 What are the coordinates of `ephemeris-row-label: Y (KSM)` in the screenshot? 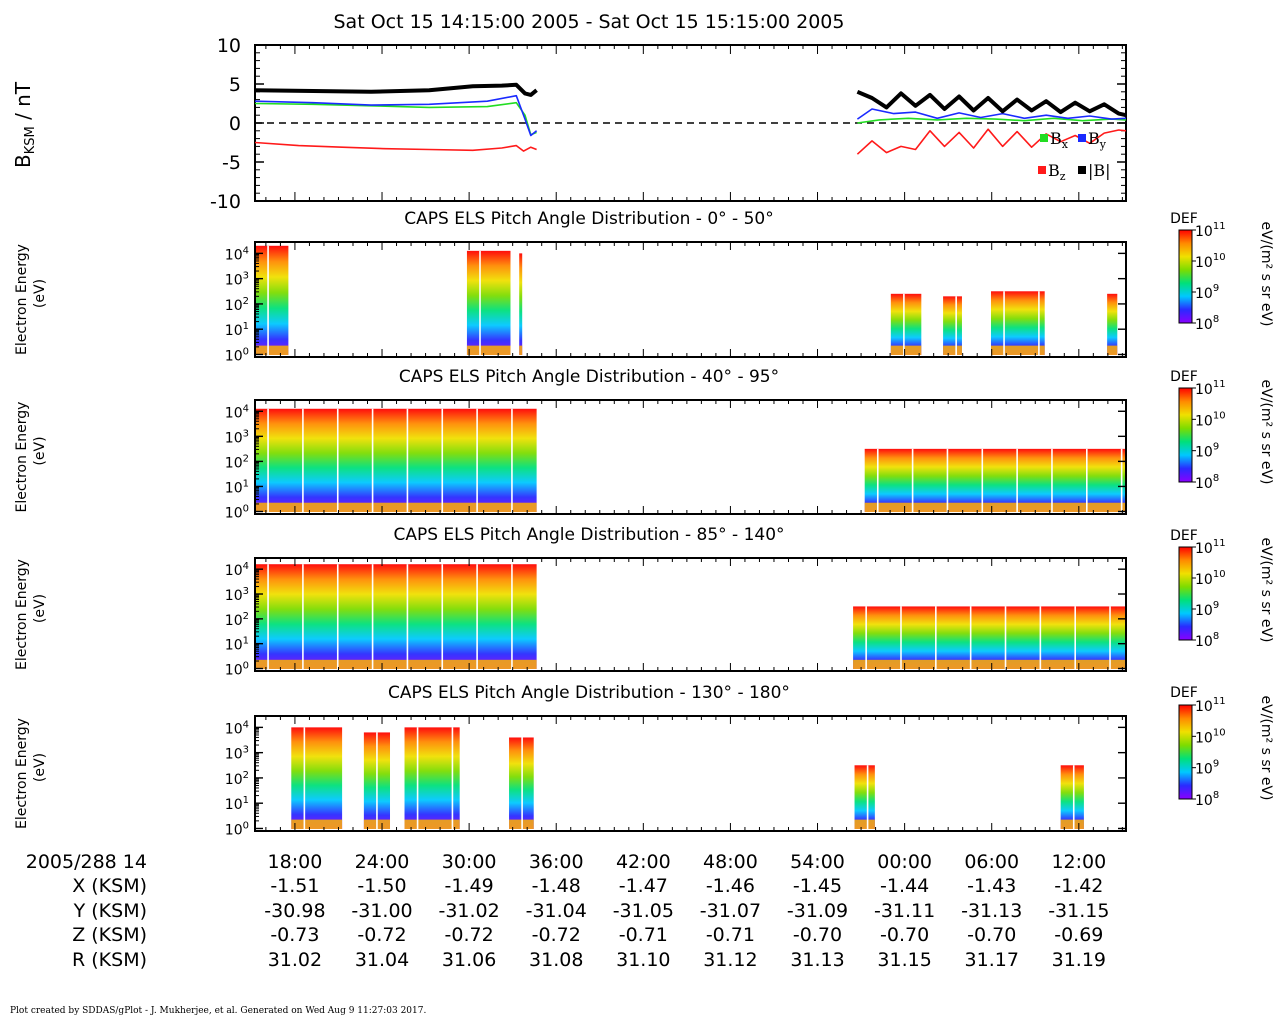 It's located at (110, 911).